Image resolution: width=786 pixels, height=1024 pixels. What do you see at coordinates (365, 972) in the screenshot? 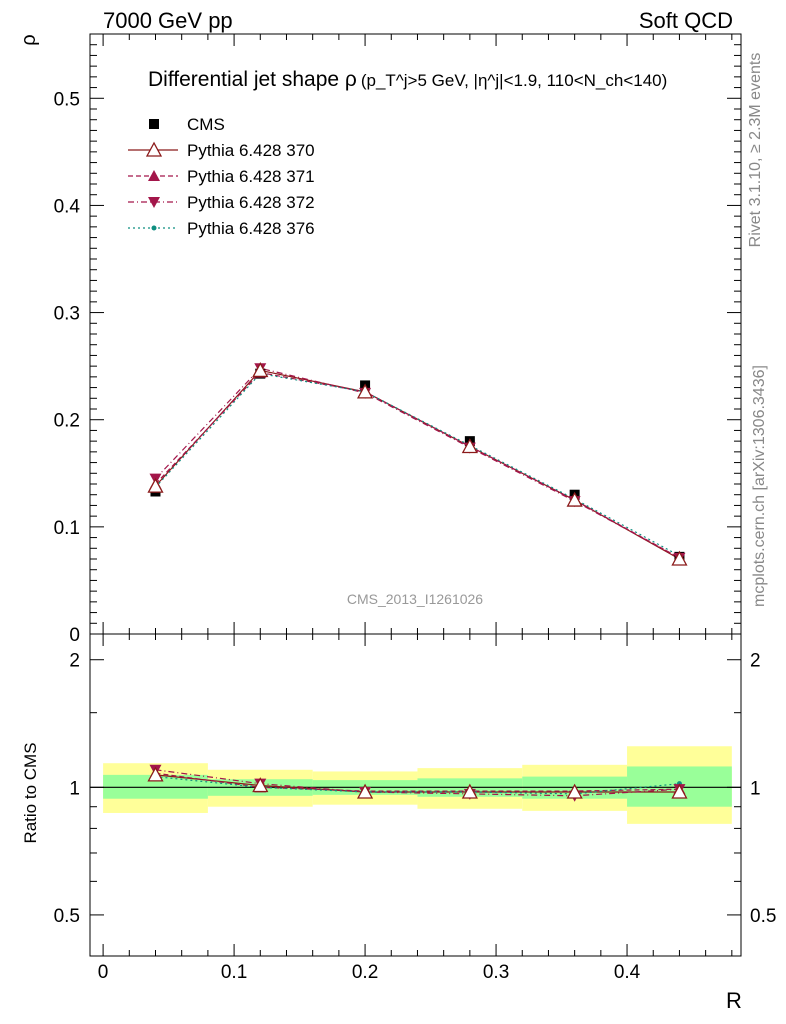
I see `x-tick-label: 0.2` at bounding box center [365, 972].